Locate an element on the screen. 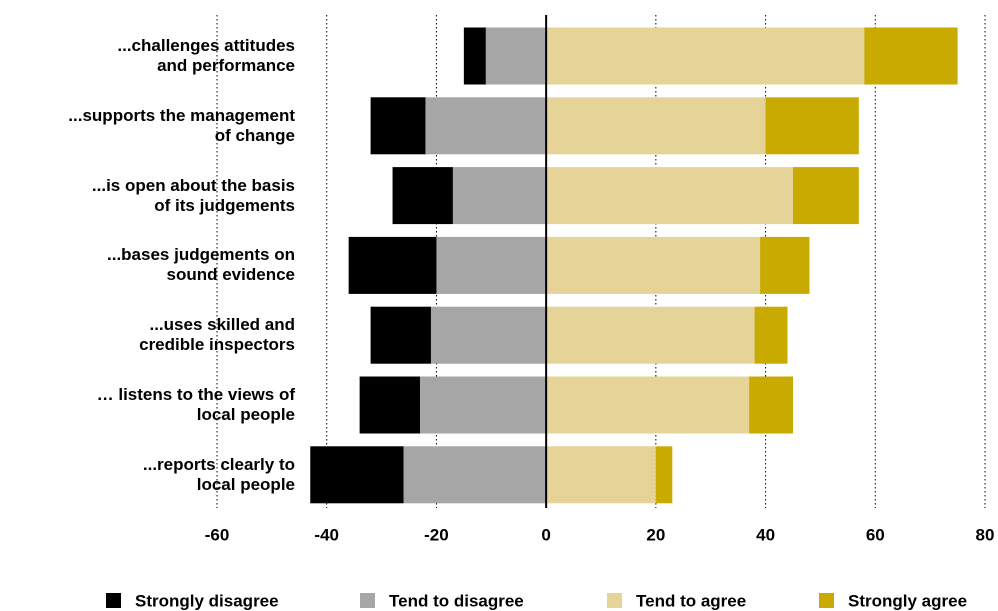 This screenshot has width=998, height=611. category-label: ...reports clearly to local people is located at coordinates (218, 474).